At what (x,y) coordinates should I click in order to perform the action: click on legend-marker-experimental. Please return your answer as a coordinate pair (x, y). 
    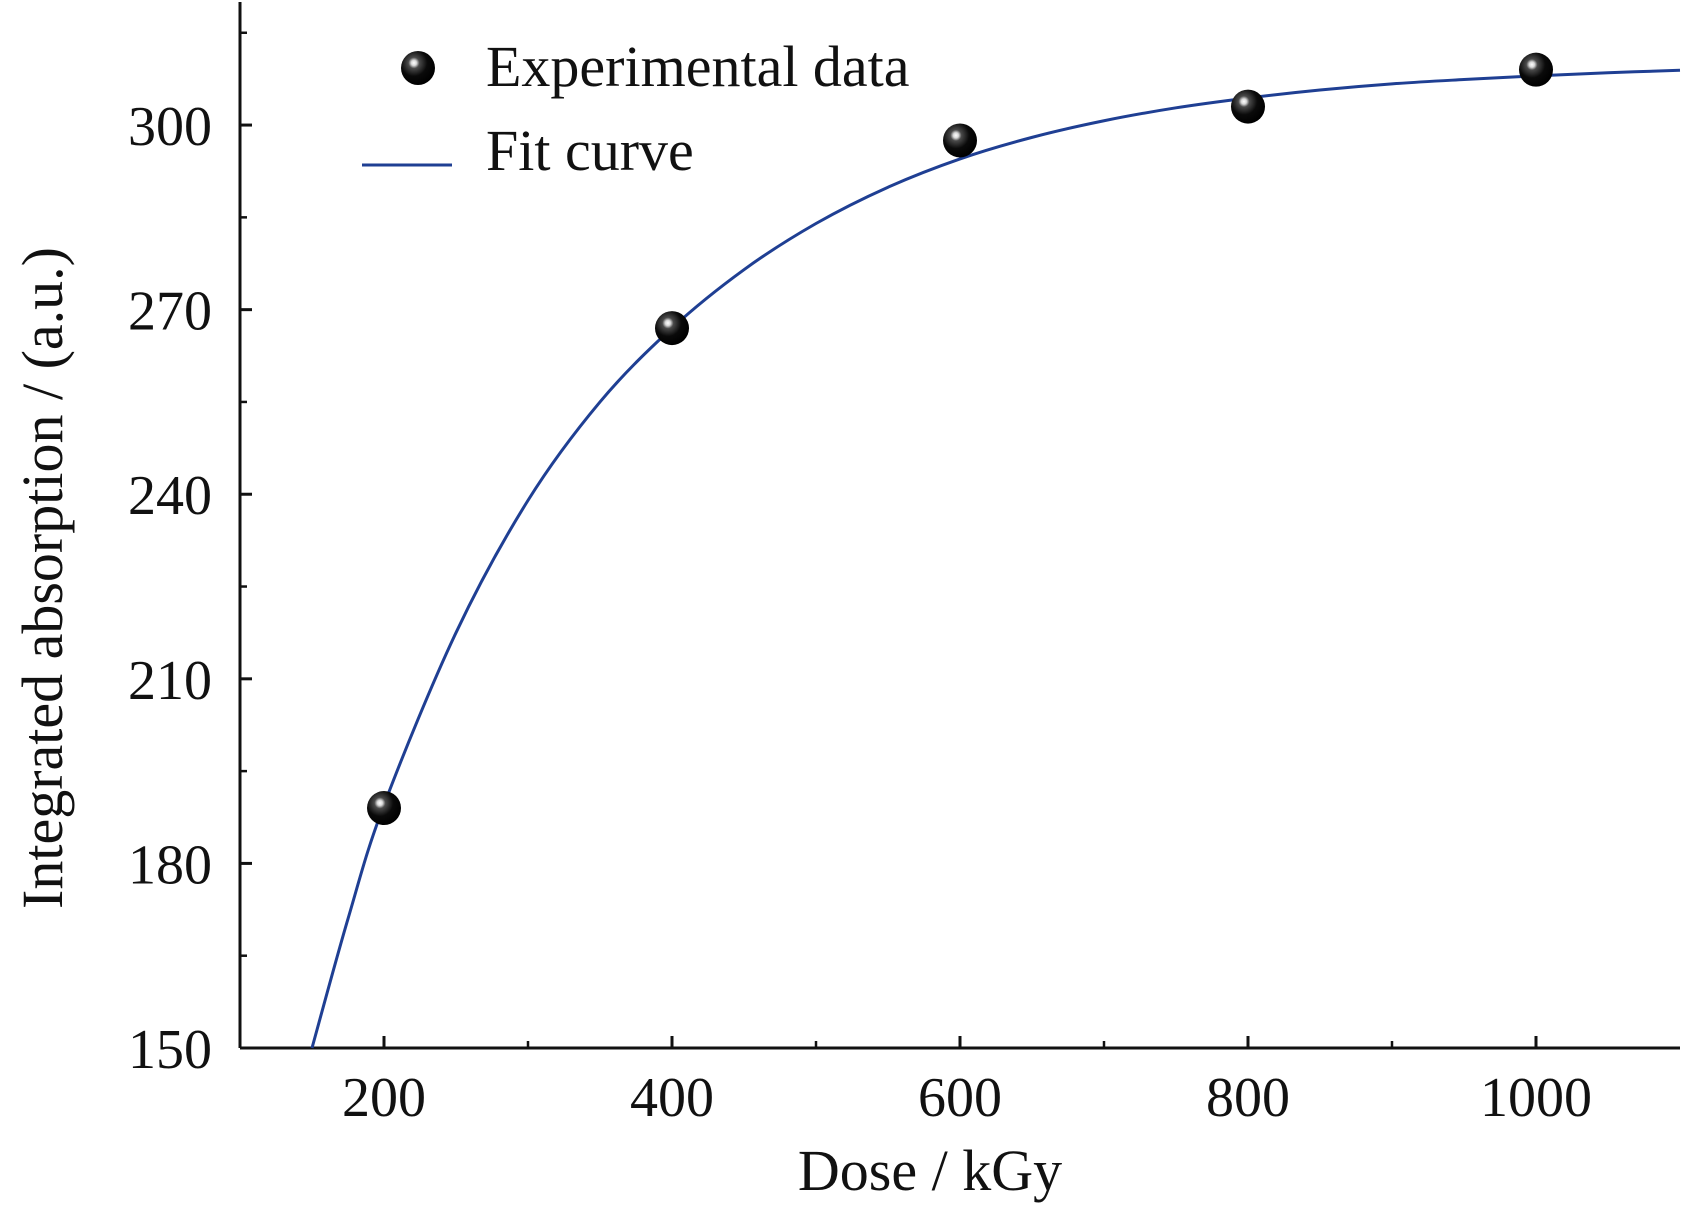
    Looking at the image, I should click on (418, 68).